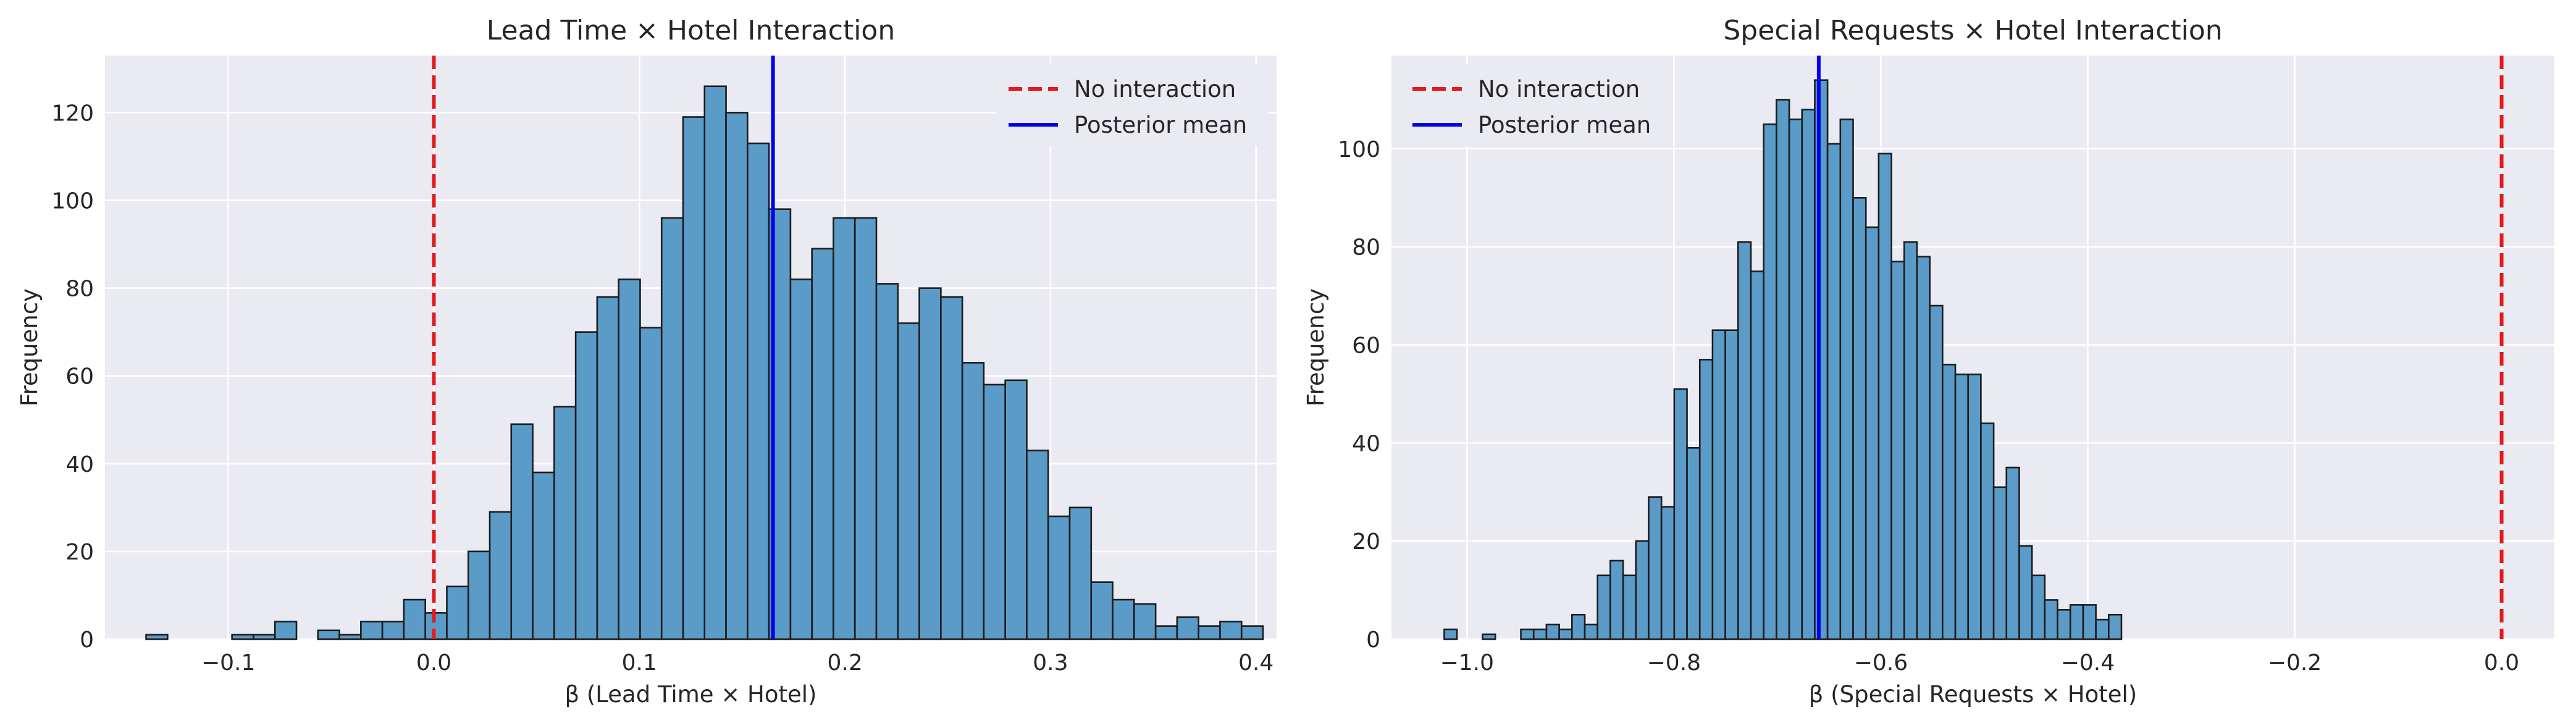 This screenshot has height=725, width=2576. I want to click on x-tick-label: −0.1, so click(228, 663).